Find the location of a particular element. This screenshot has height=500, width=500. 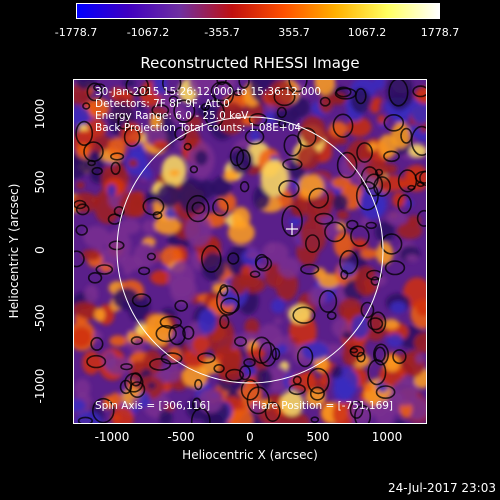

x-tick-label: -1000 is located at coordinates (112, 437).